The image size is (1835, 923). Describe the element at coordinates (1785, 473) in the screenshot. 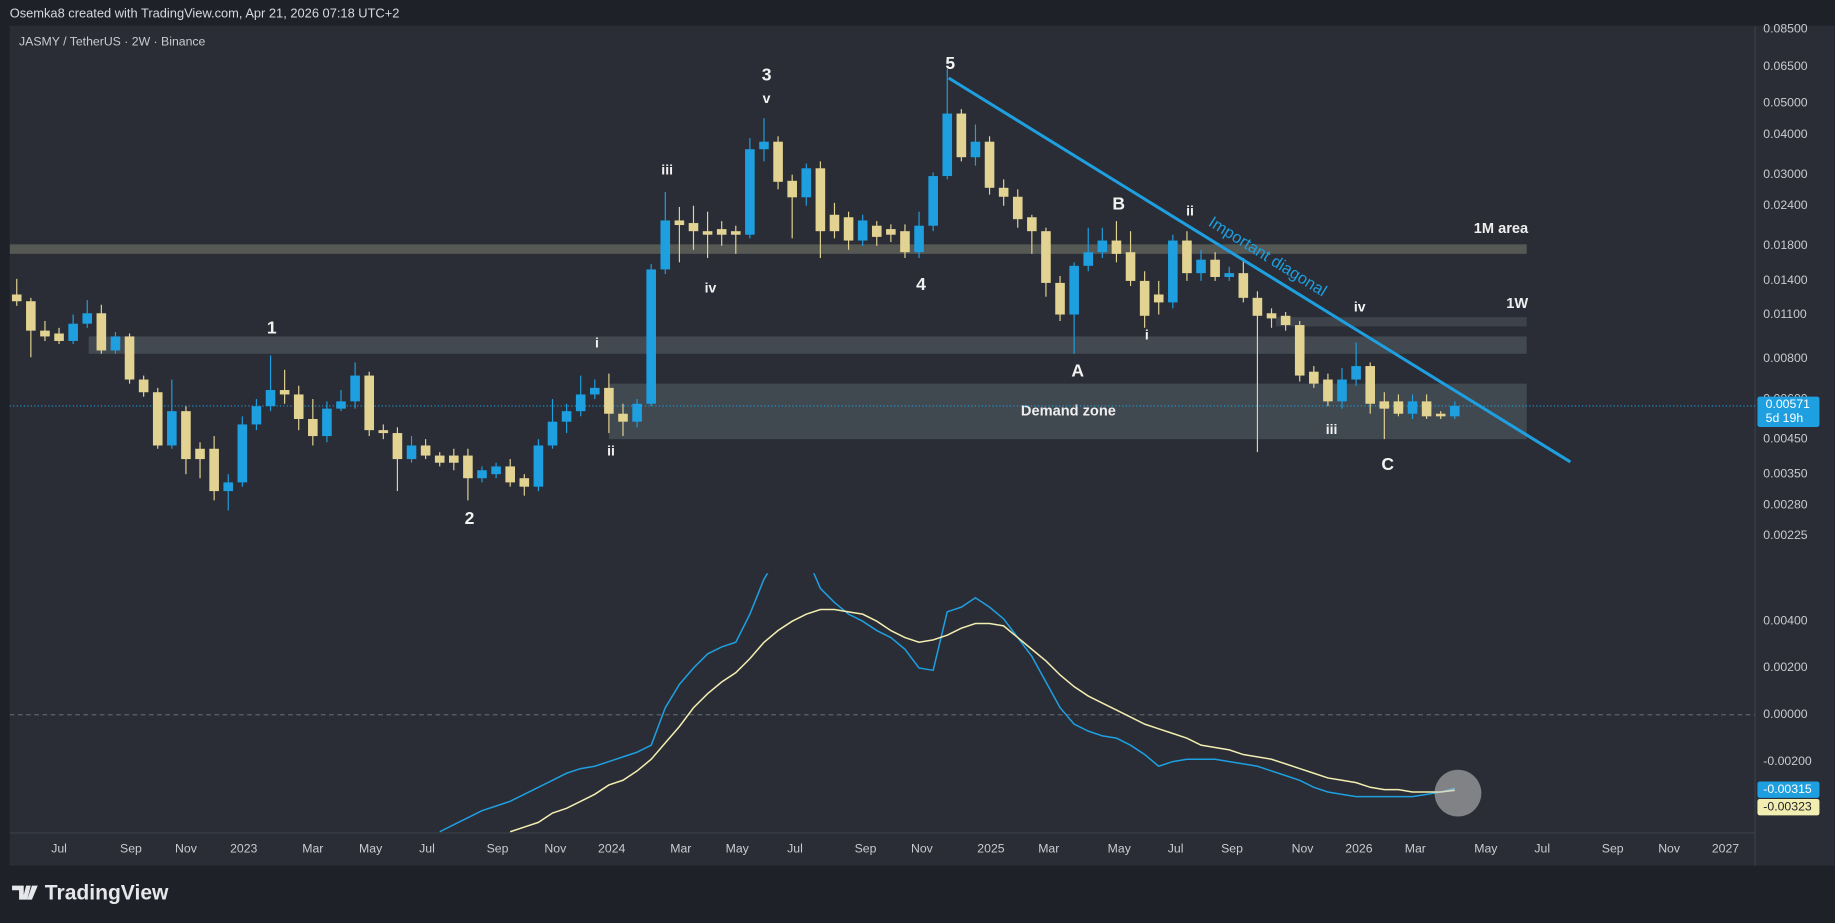

I see `y-tick-label: 0.00350` at that location.